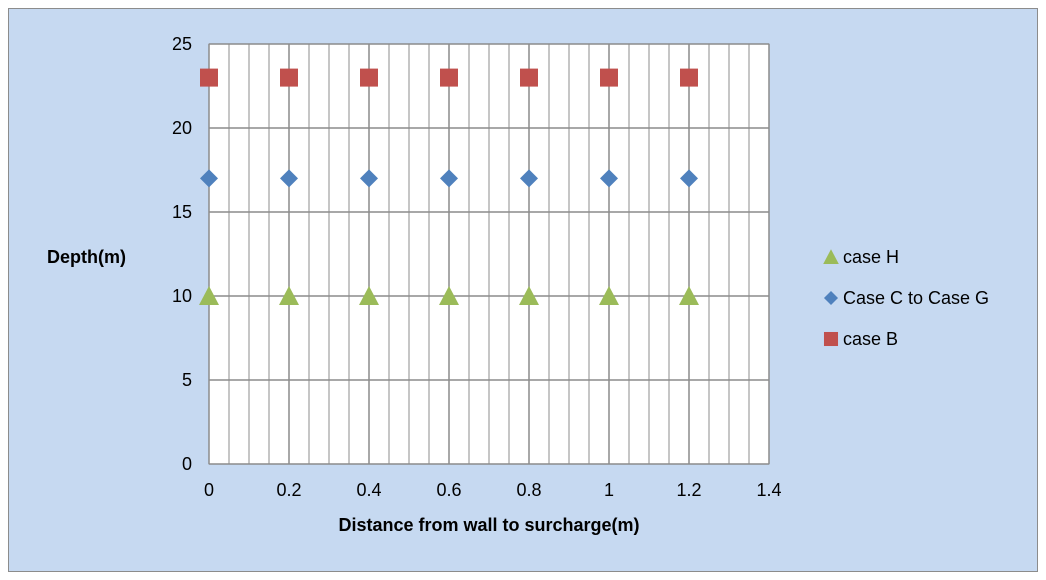 This screenshot has width=1046, height=580. I want to click on x-tick-label: 1, so click(609, 490).